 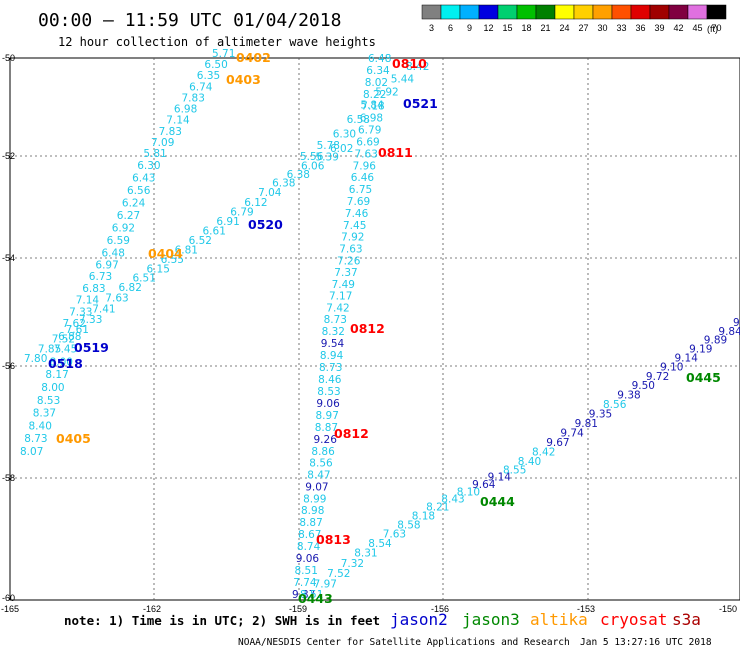 What do you see at coordinates (327, 416) in the screenshot?
I see `wave-height-value: 8.97` at bounding box center [327, 416].